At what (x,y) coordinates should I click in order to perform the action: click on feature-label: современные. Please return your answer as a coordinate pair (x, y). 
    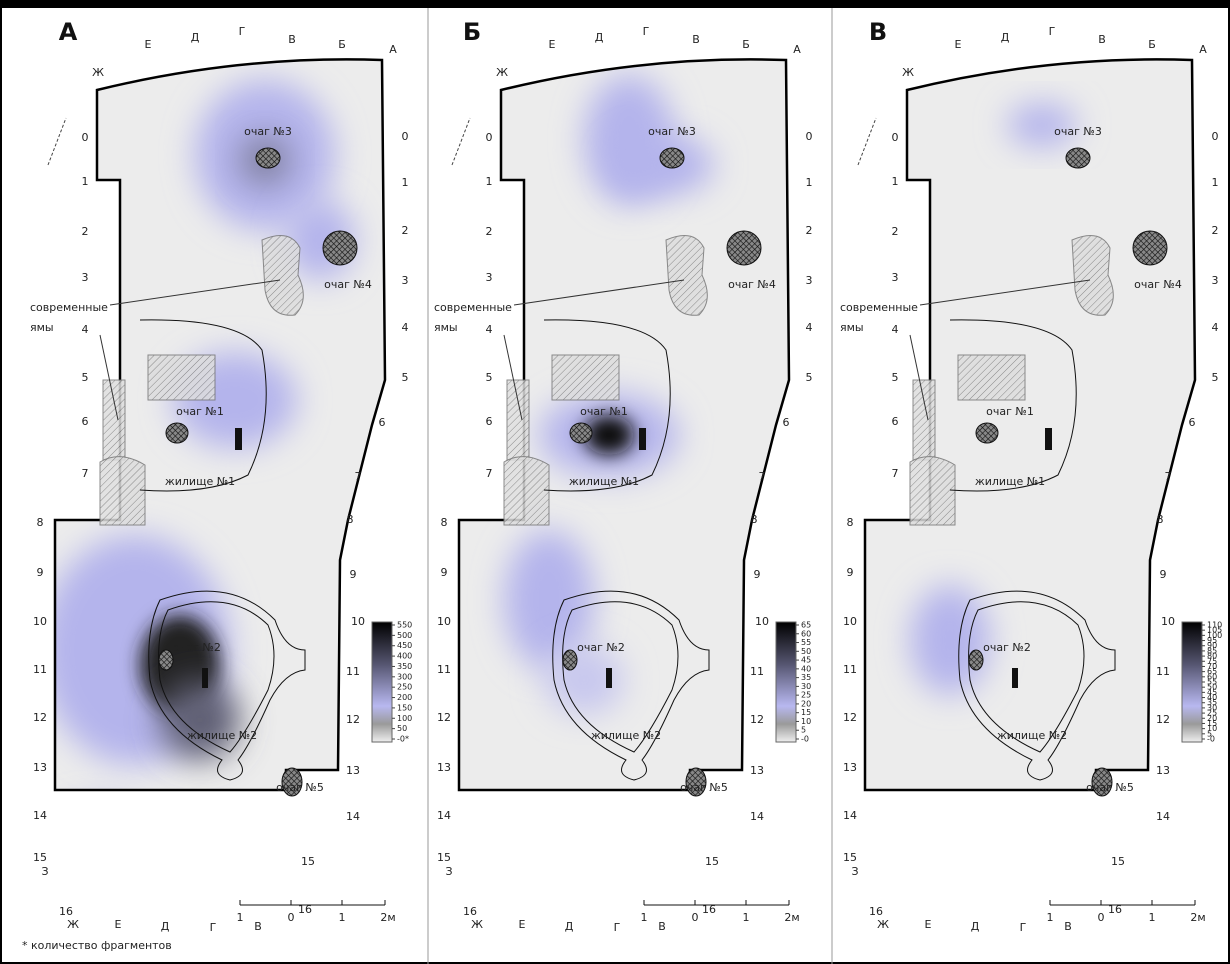
    Looking at the image, I should click on (473, 307).